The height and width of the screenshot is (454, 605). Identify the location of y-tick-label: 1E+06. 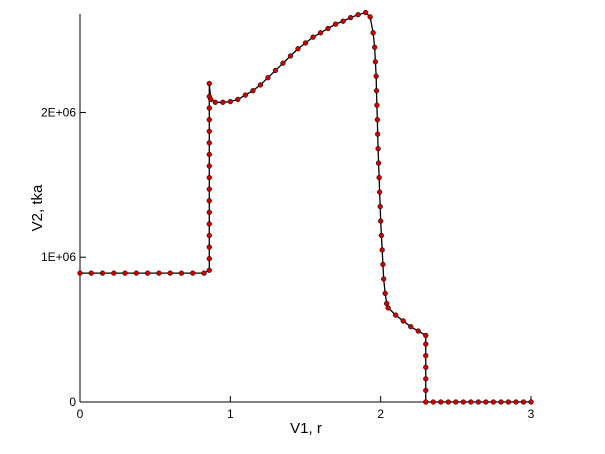
(58, 257).